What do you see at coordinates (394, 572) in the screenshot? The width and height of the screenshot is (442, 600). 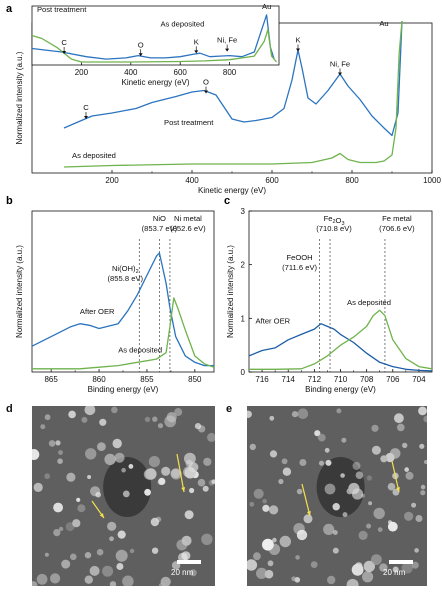 I see `scale-bar-label: 20 nm` at bounding box center [394, 572].